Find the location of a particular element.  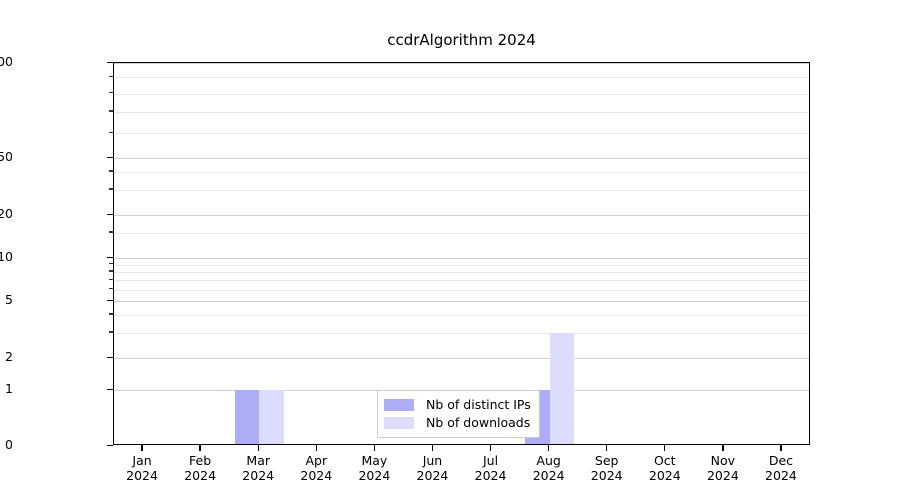

legend-label: Nb of downloads is located at coordinates (478, 422).